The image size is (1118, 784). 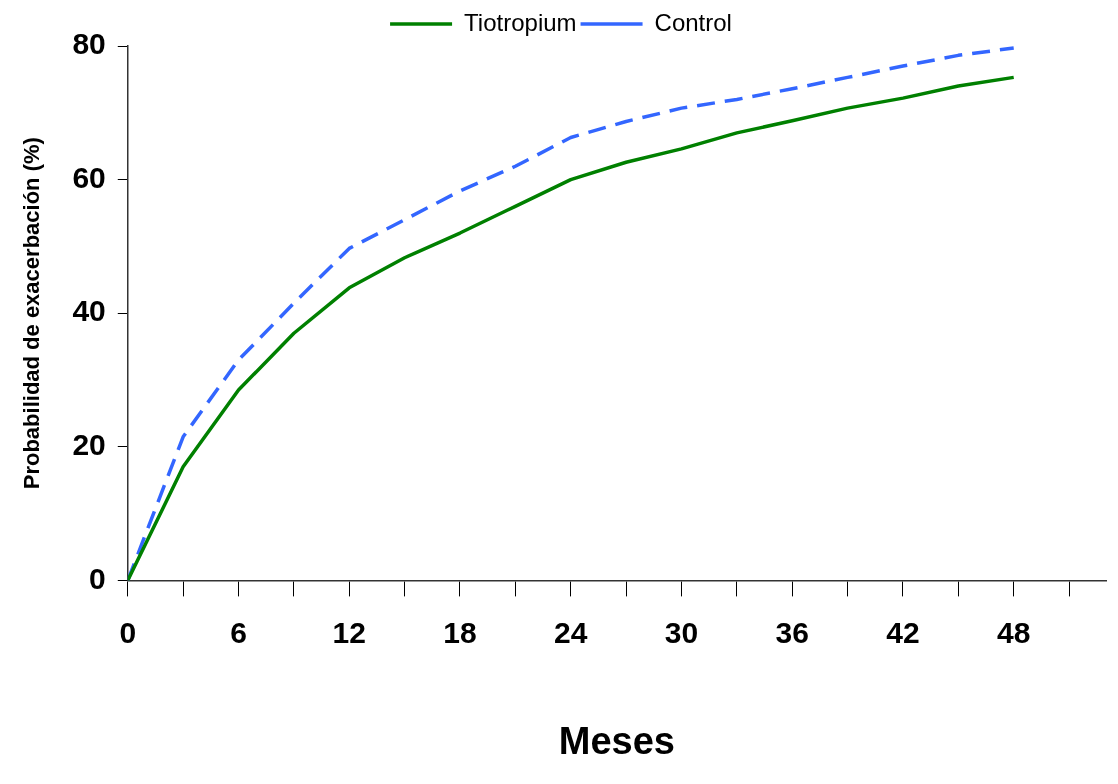 I want to click on x-tick-label: 12, so click(x=349, y=632).